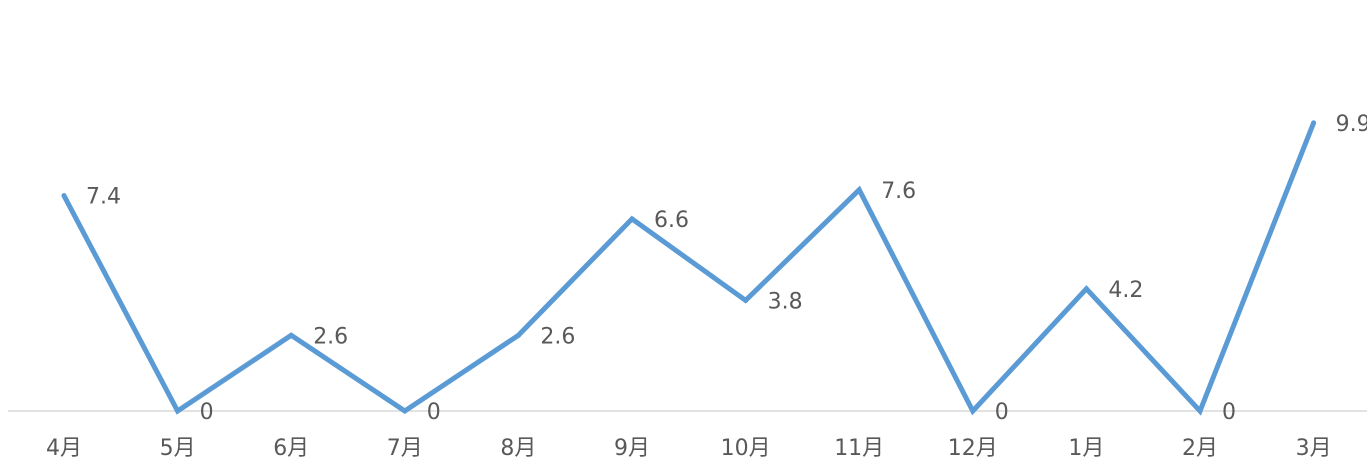 This screenshot has height=463, width=1367. Describe the element at coordinates (64, 448) in the screenshot. I see `x-tick-label: 4月` at that location.